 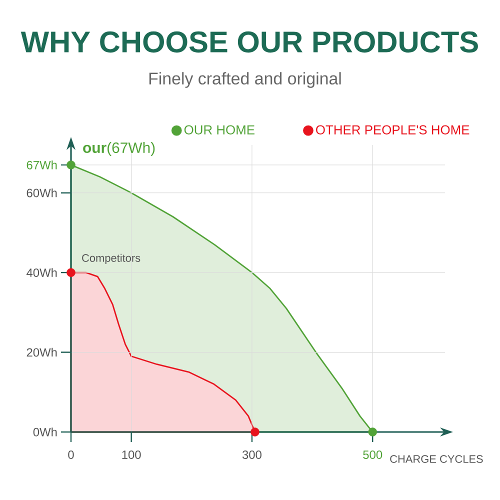 I want to click on y-tick-label: 60Wh, so click(x=41, y=193).